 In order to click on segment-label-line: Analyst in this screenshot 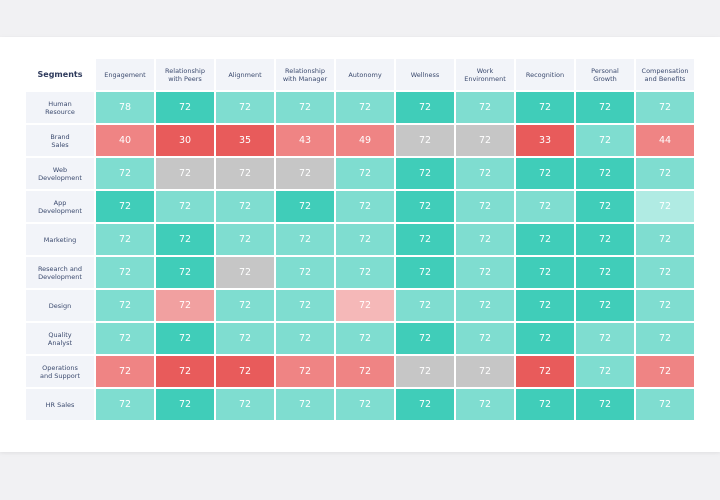, I will do `click(60, 342)`.